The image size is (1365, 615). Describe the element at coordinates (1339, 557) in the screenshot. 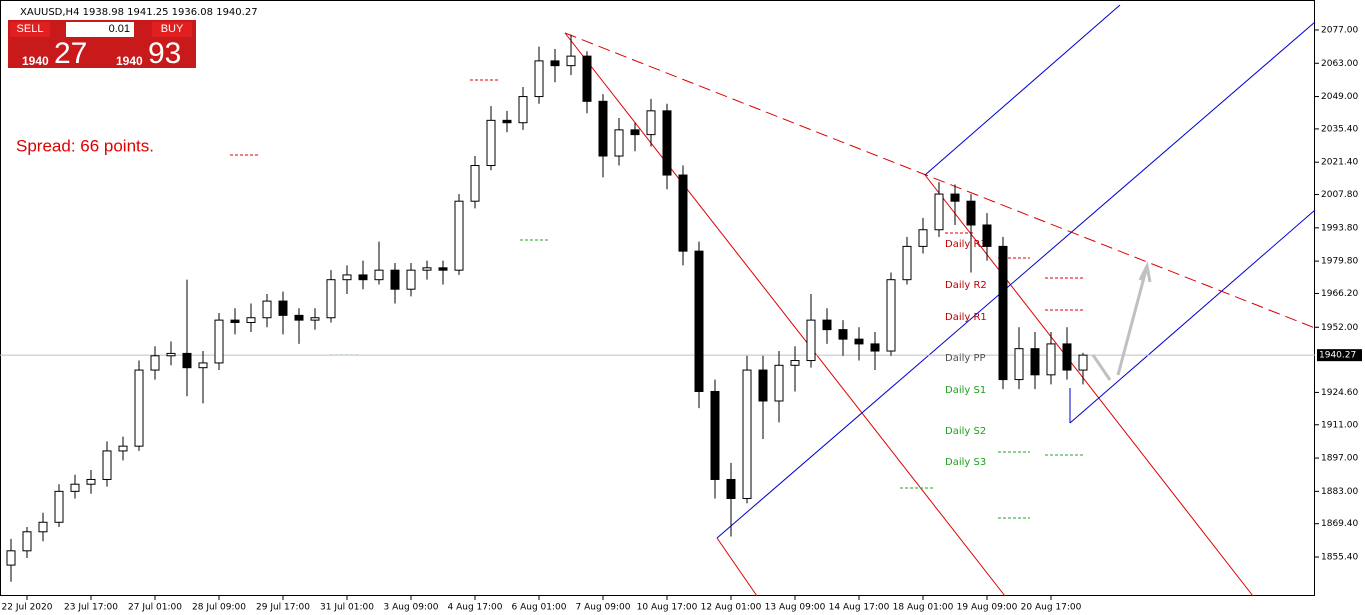

I see `y-tick-label: 1855.40` at that location.